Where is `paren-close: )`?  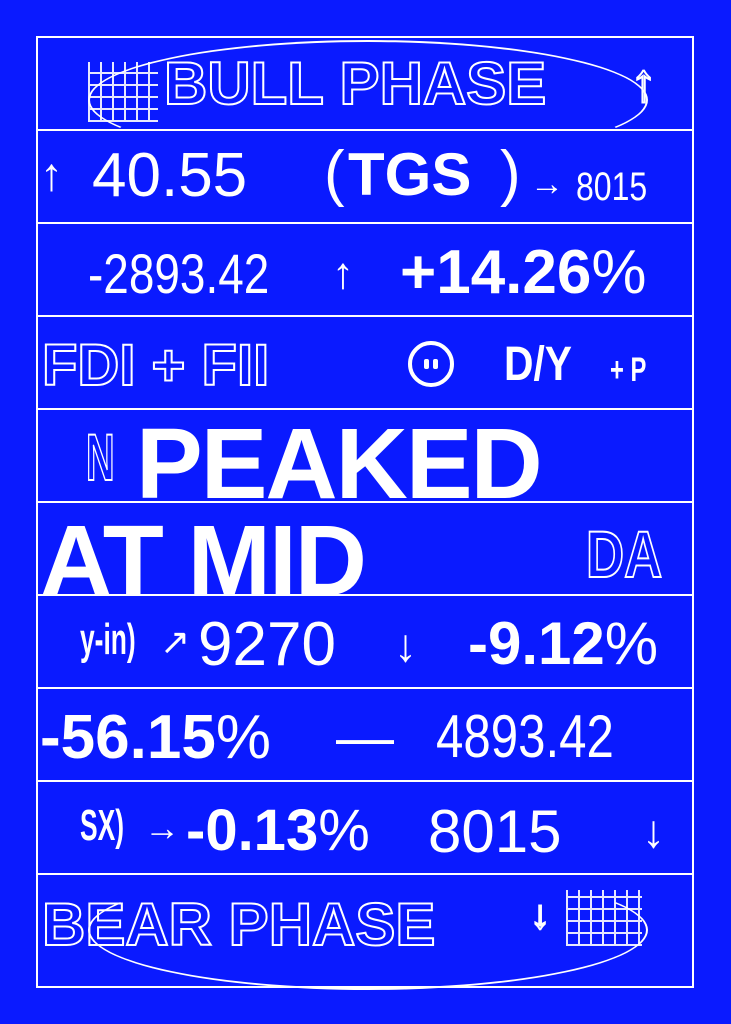
paren-close: ) is located at coordinates (510, 173).